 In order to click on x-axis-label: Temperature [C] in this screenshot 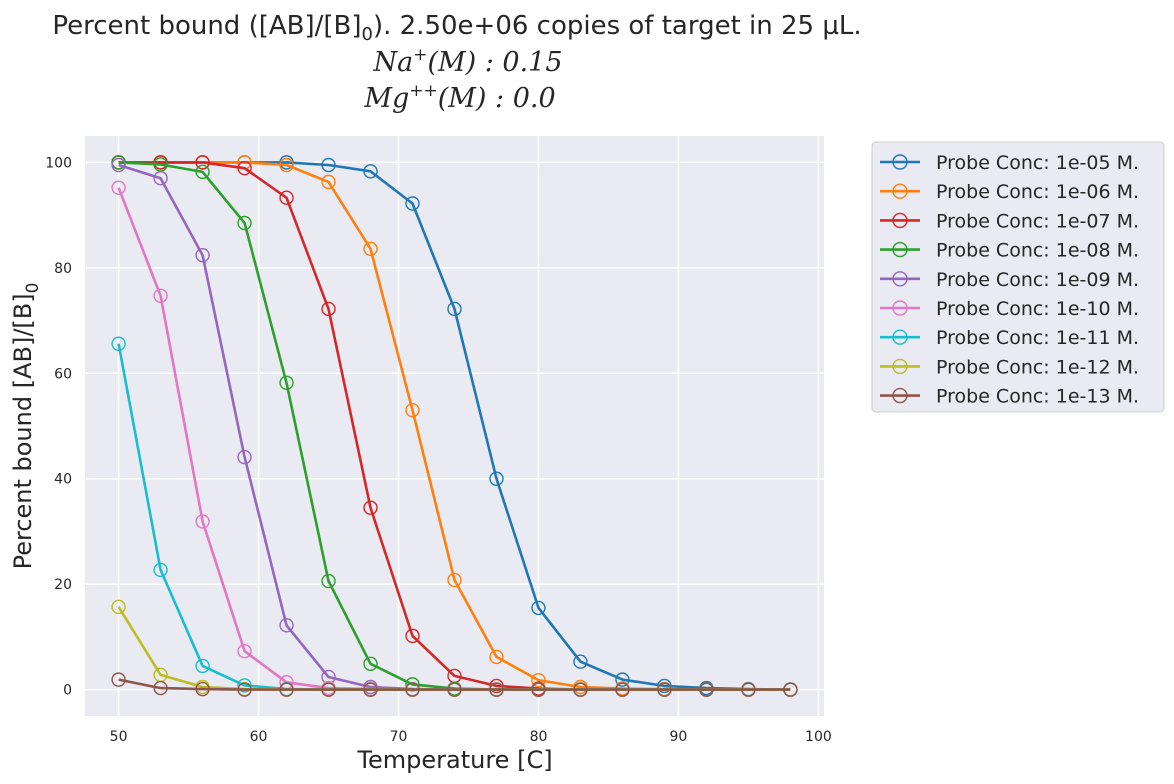, I will do `click(454, 760)`.